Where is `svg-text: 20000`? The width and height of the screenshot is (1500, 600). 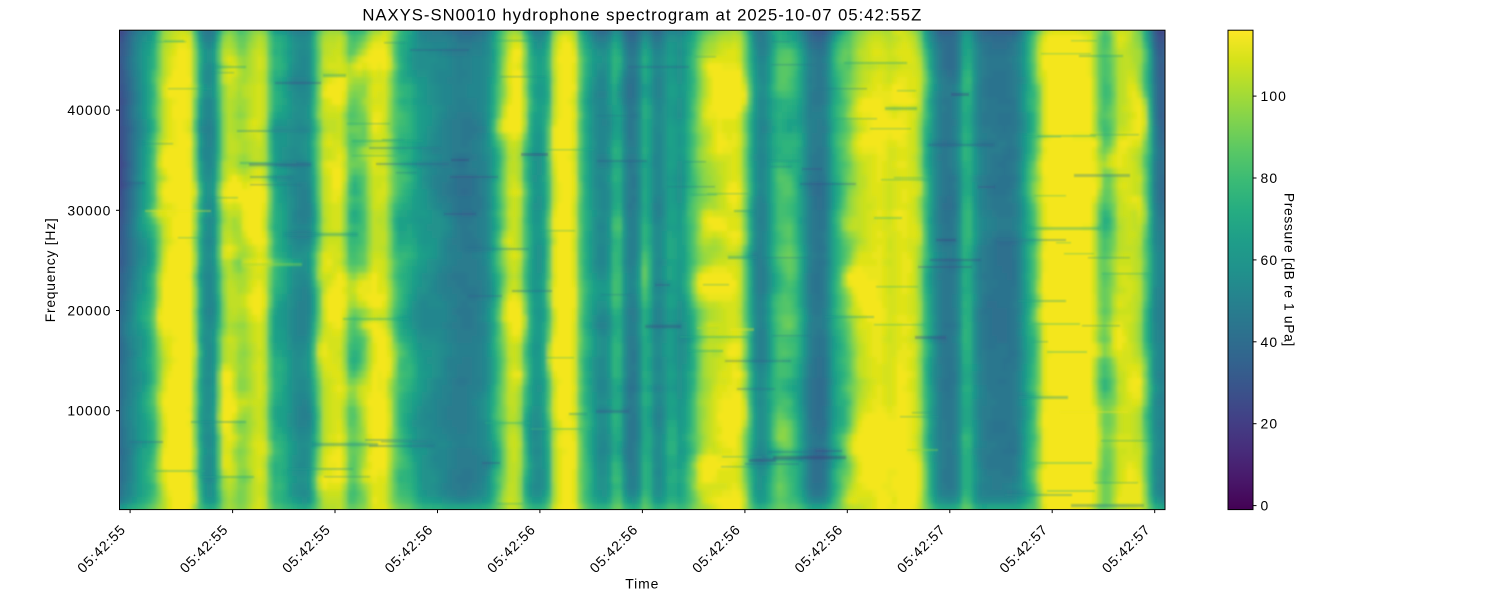 svg-text: 20000 is located at coordinates (89, 311).